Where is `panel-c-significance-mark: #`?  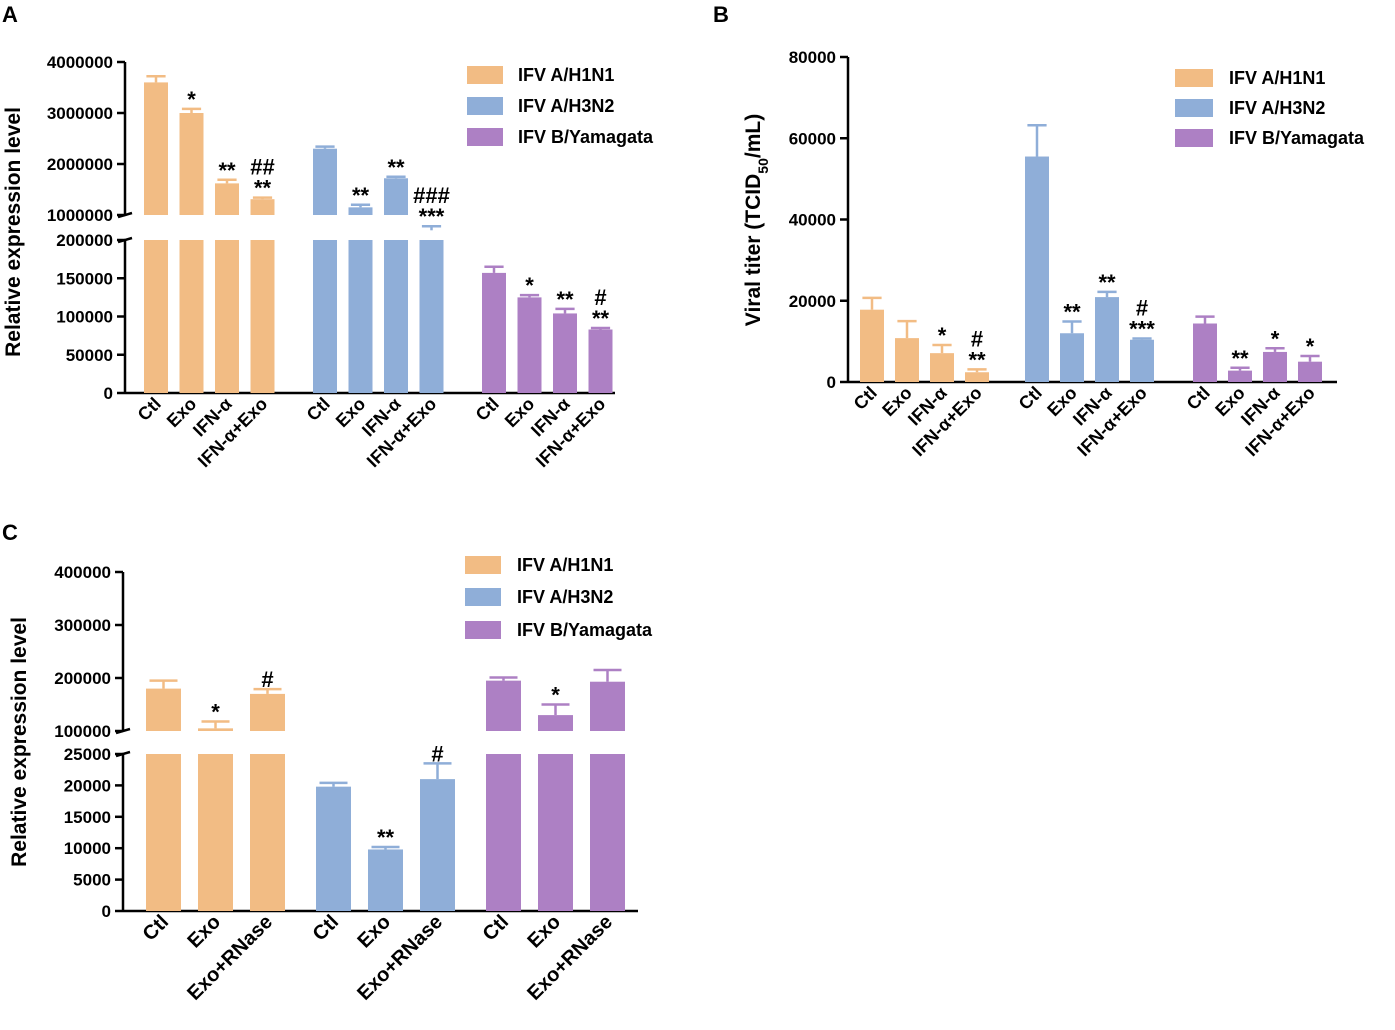 panel-c-significance-mark: # is located at coordinates (267, 679).